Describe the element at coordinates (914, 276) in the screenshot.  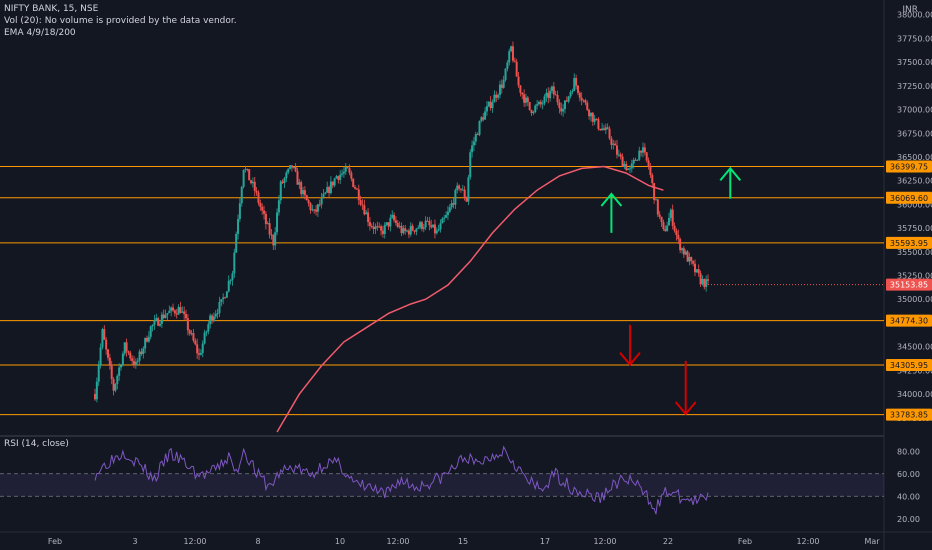
I see `price-tick-label: 35250.00` at that location.